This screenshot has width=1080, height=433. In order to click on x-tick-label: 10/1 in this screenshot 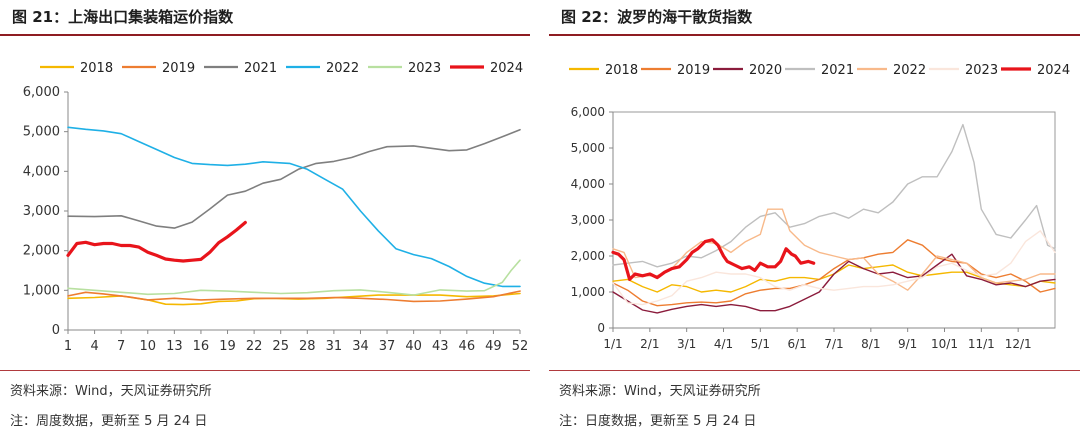, I will do `click(944, 344)`.